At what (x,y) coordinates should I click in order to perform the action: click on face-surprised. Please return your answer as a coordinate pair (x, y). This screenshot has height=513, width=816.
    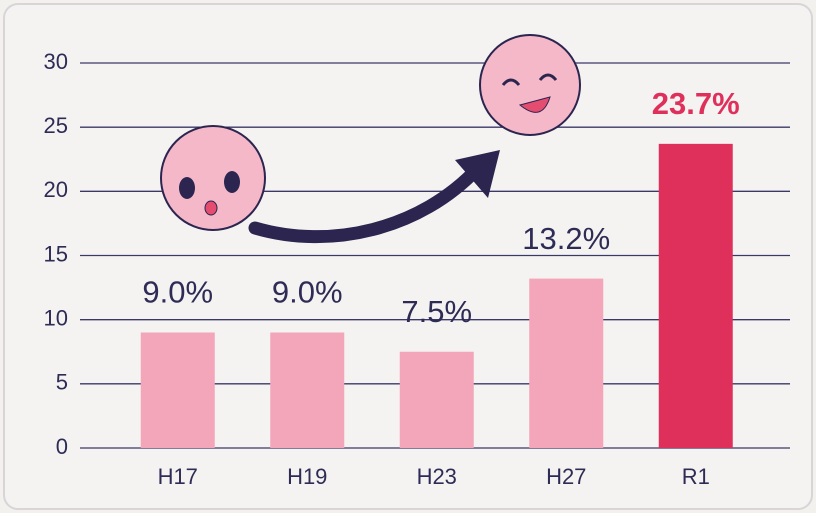
    Looking at the image, I should click on (213, 178).